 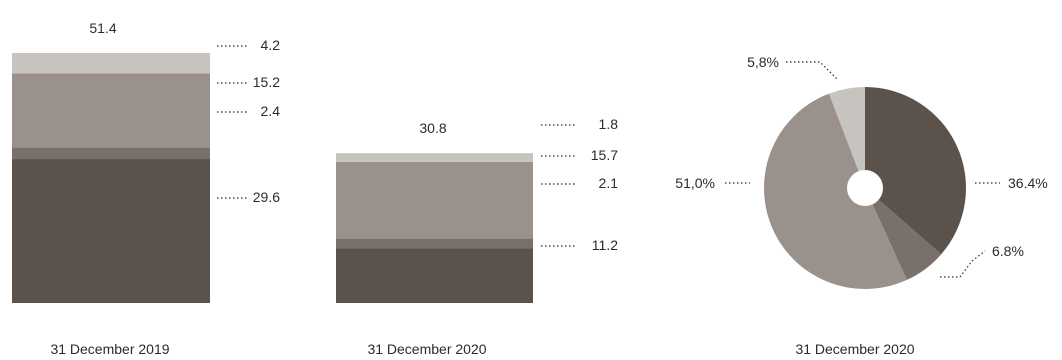 I want to click on pie-slice-label-3: 51,0%, so click(x=695, y=183).